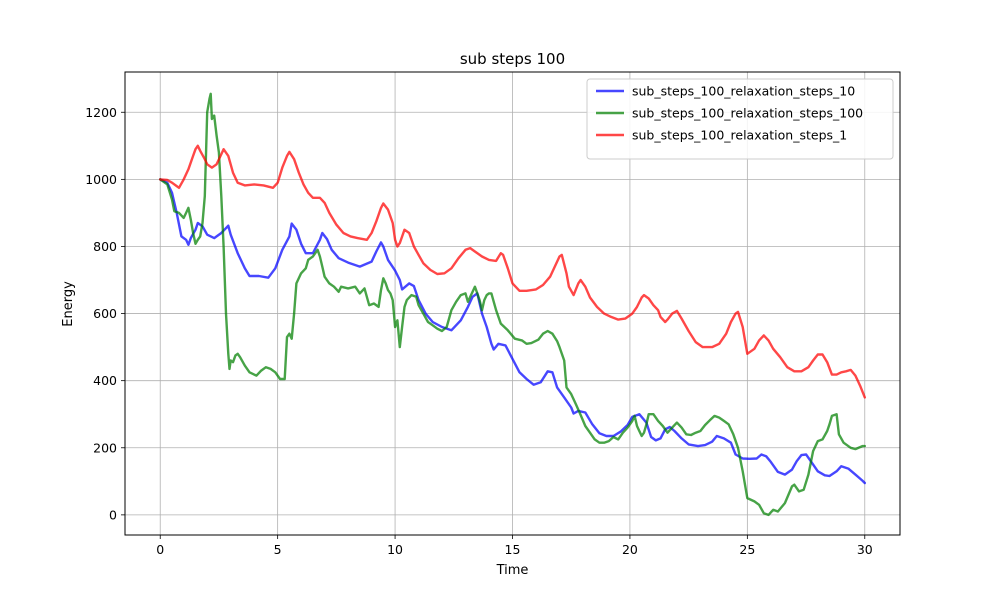  Describe the element at coordinates (739, 135) in the screenshot. I see `legend-label-3: sub_steps_100_relaxation_steps_1` at that location.